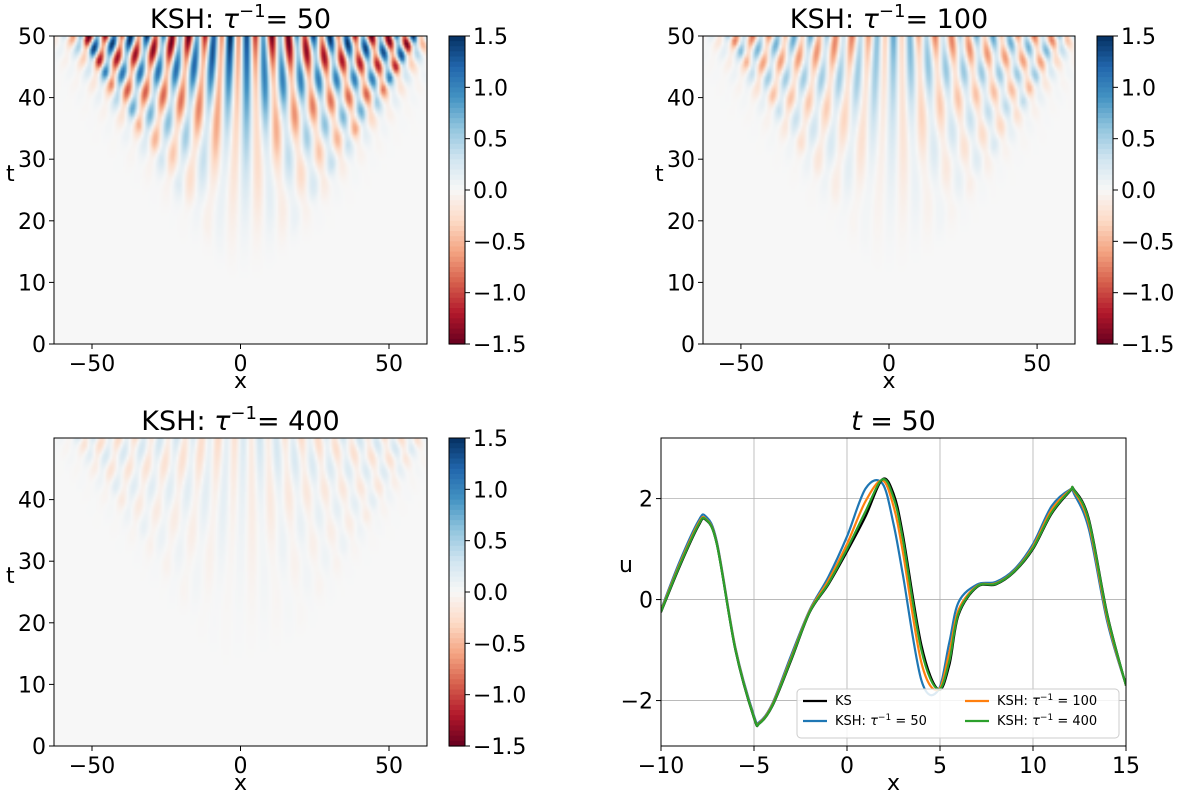 This screenshot has width=1184, height=791. What do you see at coordinates (1047, 701) in the screenshot?
I see `legend-label: KSH: τ−1 = 100` at bounding box center [1047, 701].